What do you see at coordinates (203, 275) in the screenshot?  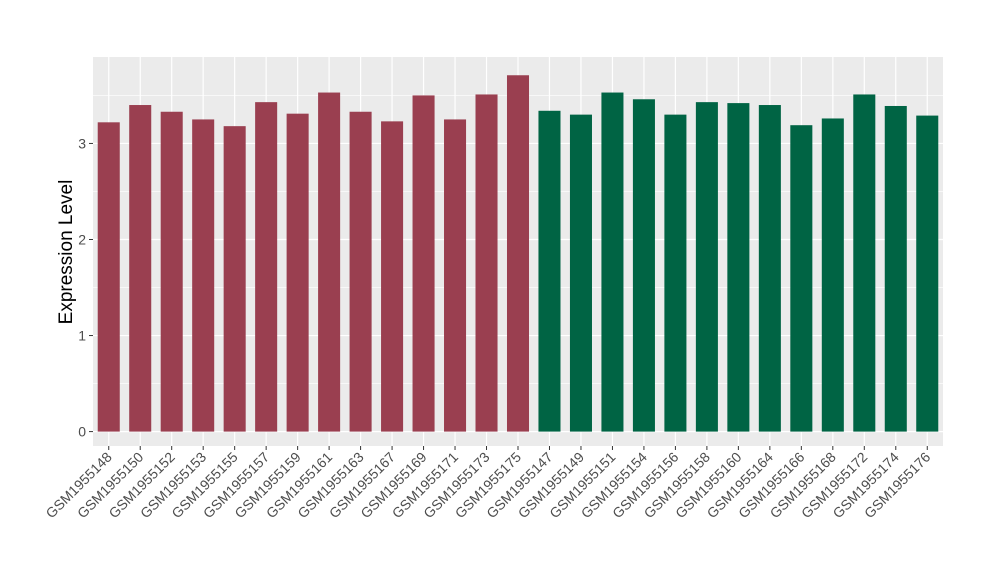 I see `bar-GSM1955153` at bounding box center [203, 275].